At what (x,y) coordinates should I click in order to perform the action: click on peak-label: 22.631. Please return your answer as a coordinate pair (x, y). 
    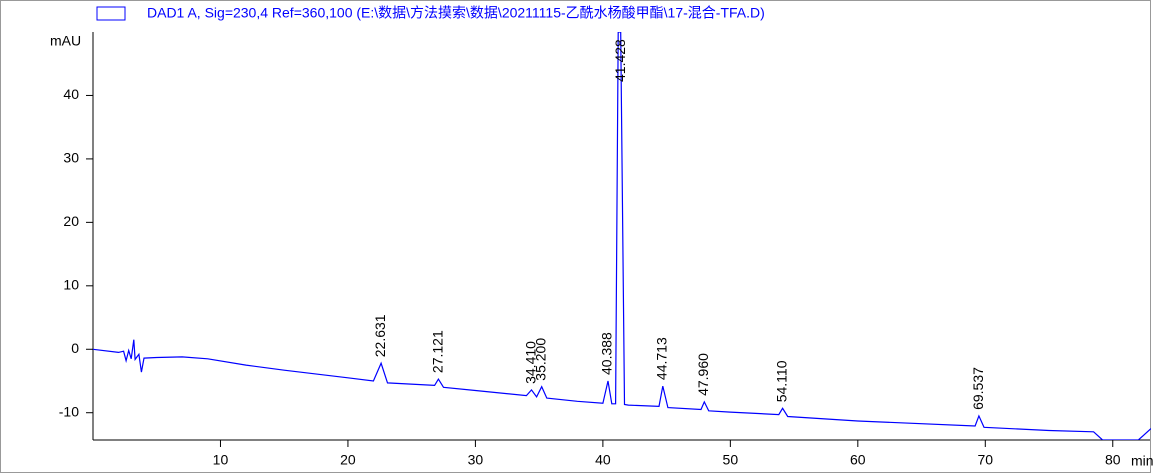
    Looking at the image, I should click on (380, 335).